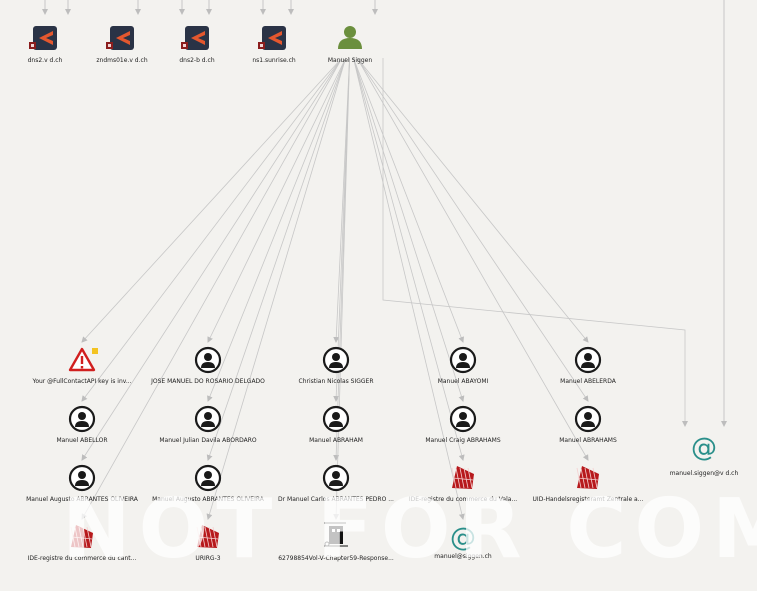 The image size is (757, 591). Describe the element at coordinates (122, 60) in the screenshot. I see `node-label: zndms01e.v d.ch` at that location.